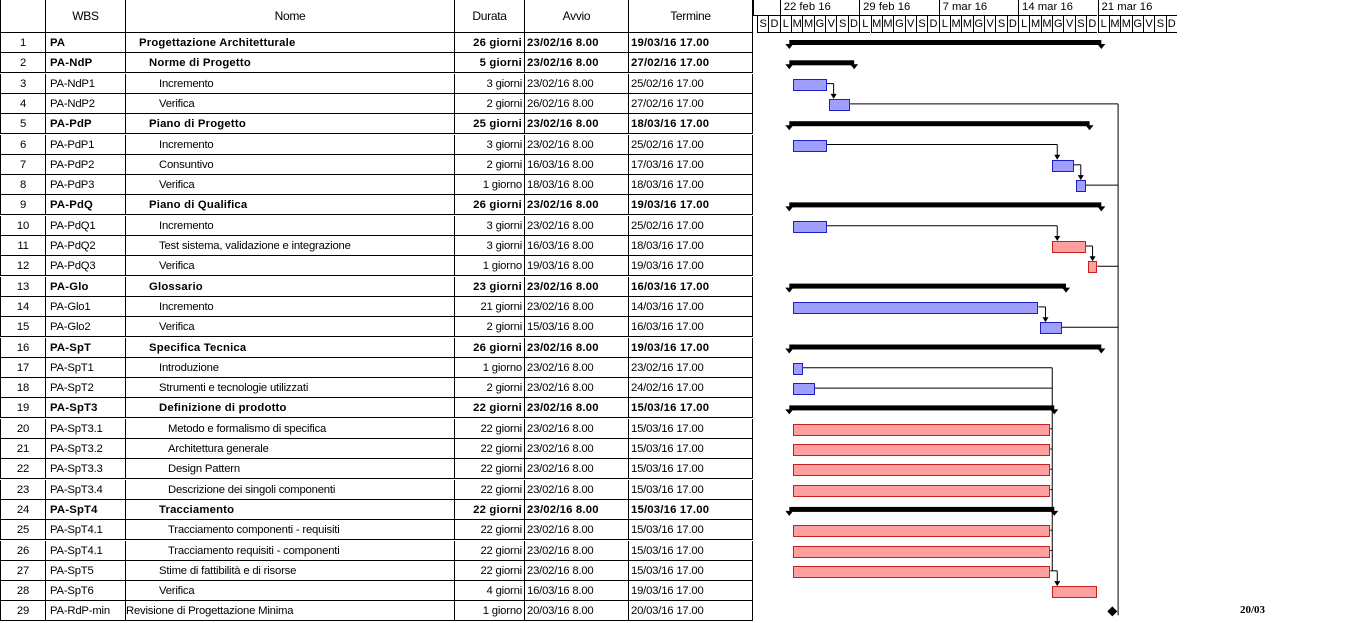  Describe the element at coordinates (290, 550) in the screenshot. I see `task-name-cell: Tracciamento requisiti - componenti` at that location.